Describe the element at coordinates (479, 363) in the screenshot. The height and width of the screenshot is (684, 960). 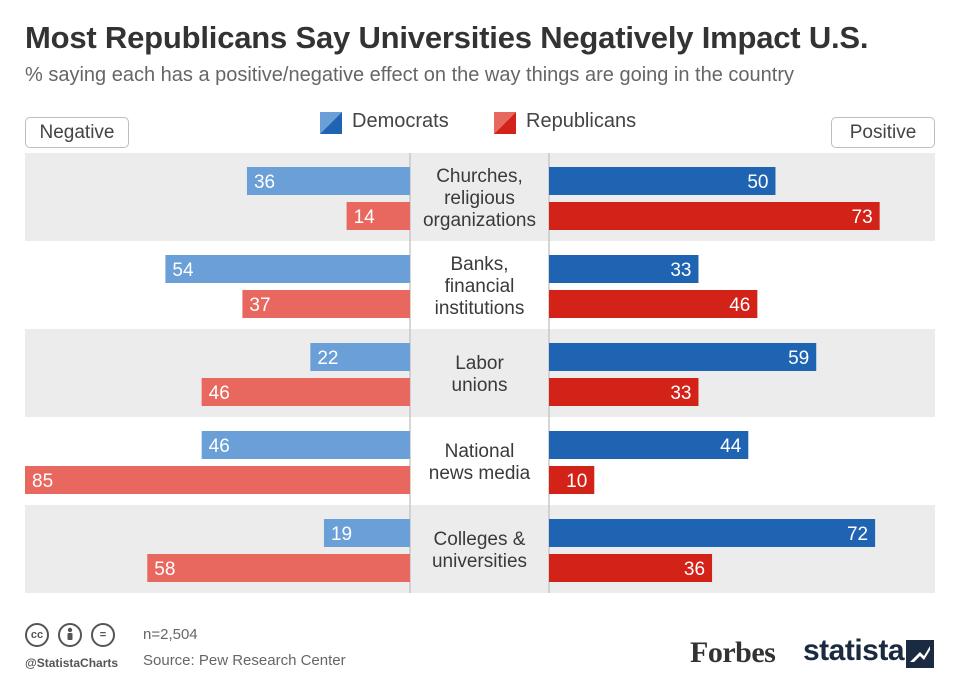
I see `category-label-line: Labor` at that location.